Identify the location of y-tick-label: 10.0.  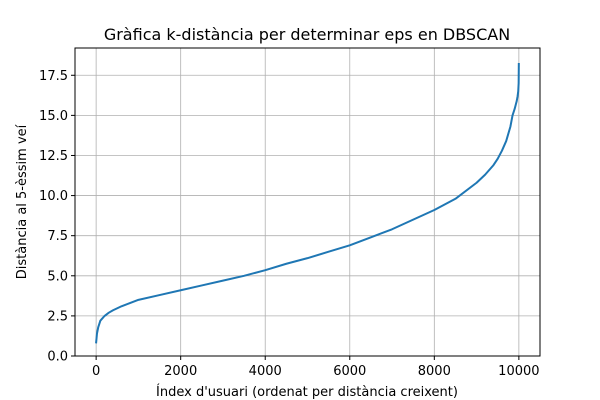
(53, 196).